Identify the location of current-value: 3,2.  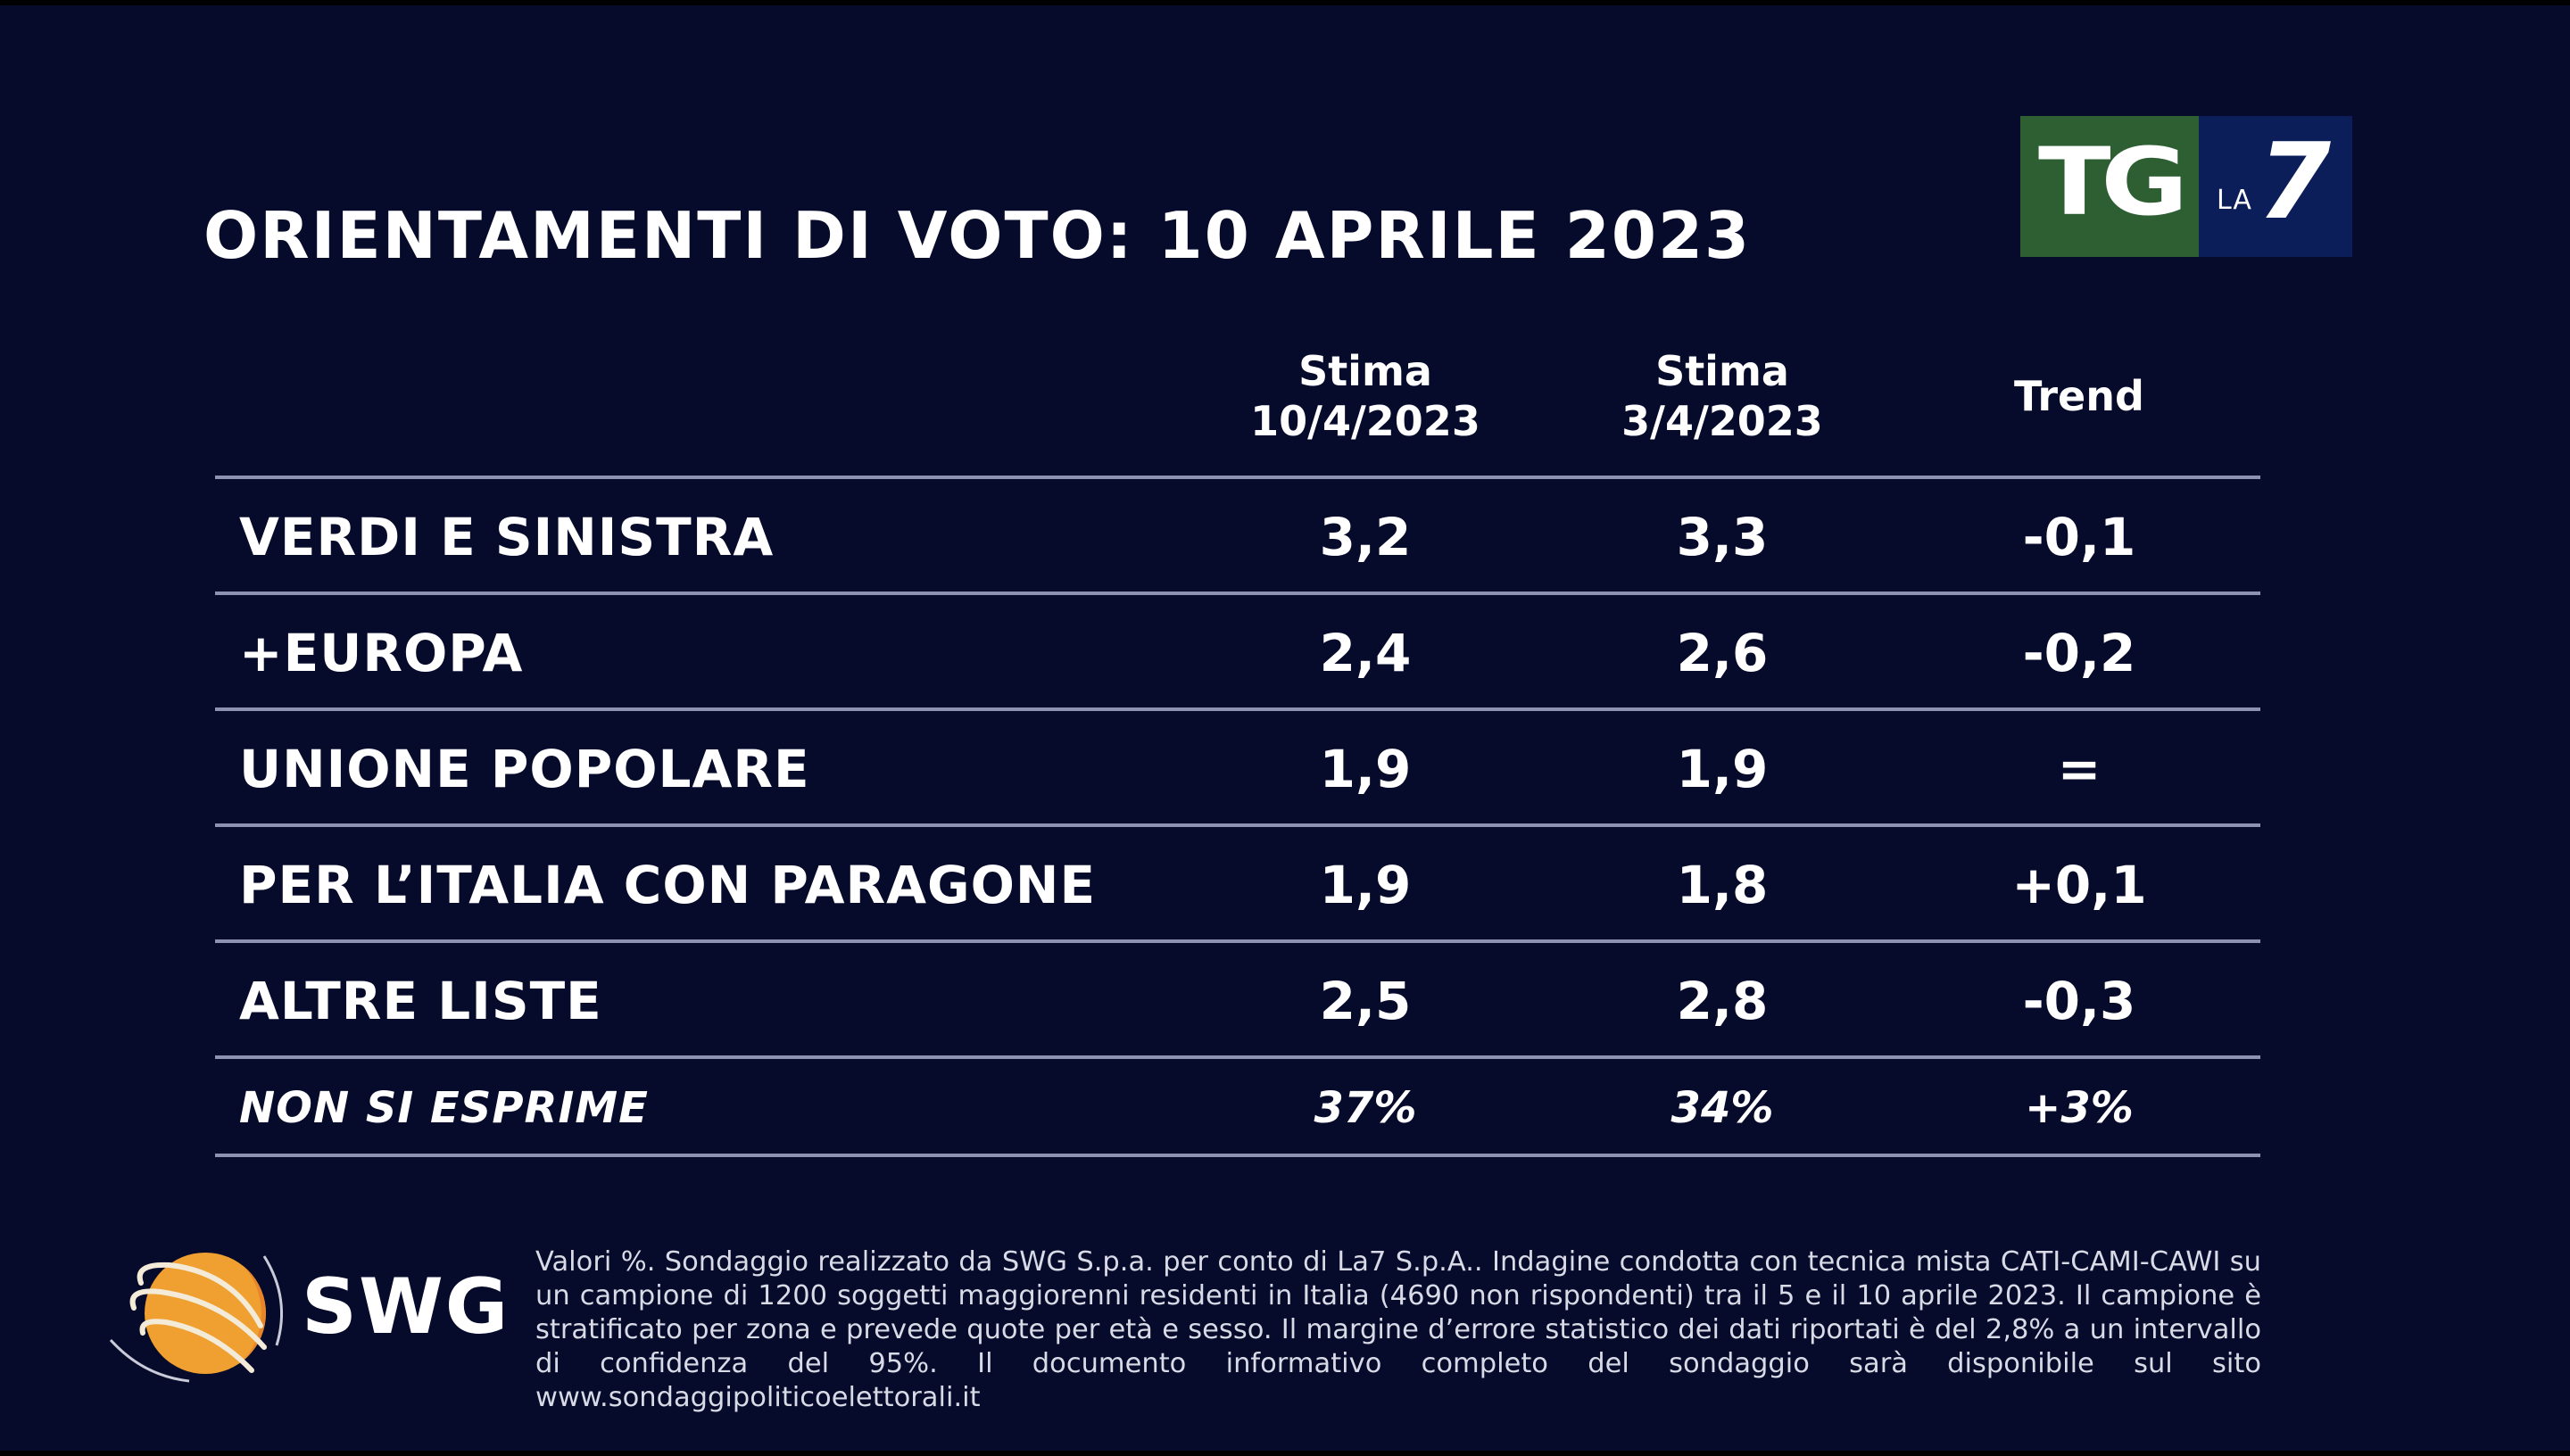
(1365, 537).